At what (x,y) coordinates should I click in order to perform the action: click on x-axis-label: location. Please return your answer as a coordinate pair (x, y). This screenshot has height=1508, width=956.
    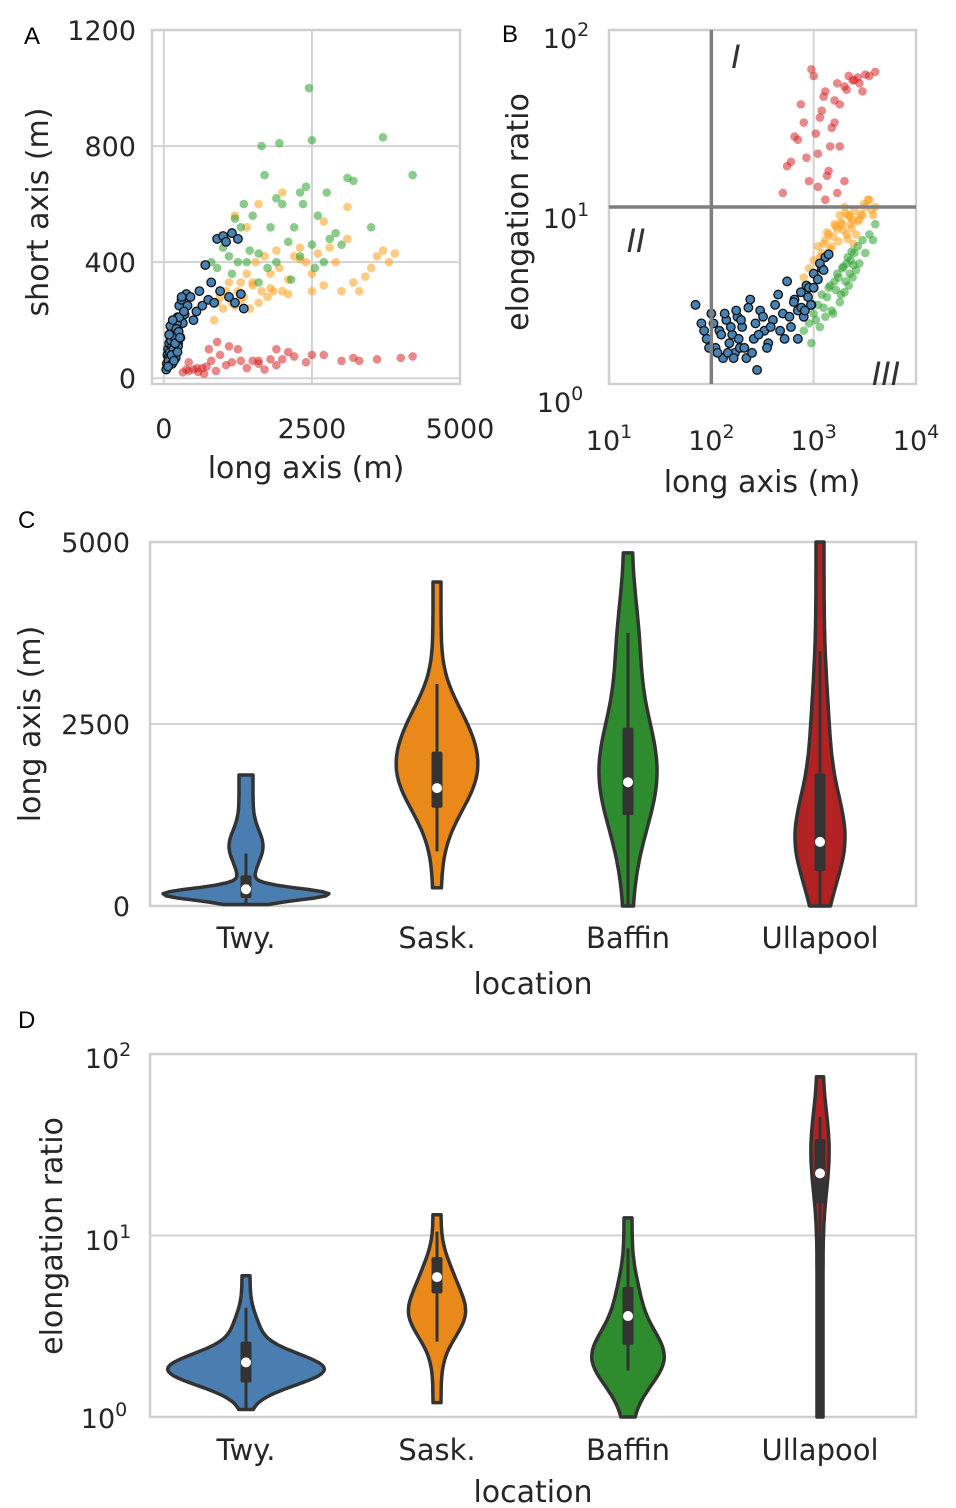
    Looking at the image, I should click on (532, 1491).